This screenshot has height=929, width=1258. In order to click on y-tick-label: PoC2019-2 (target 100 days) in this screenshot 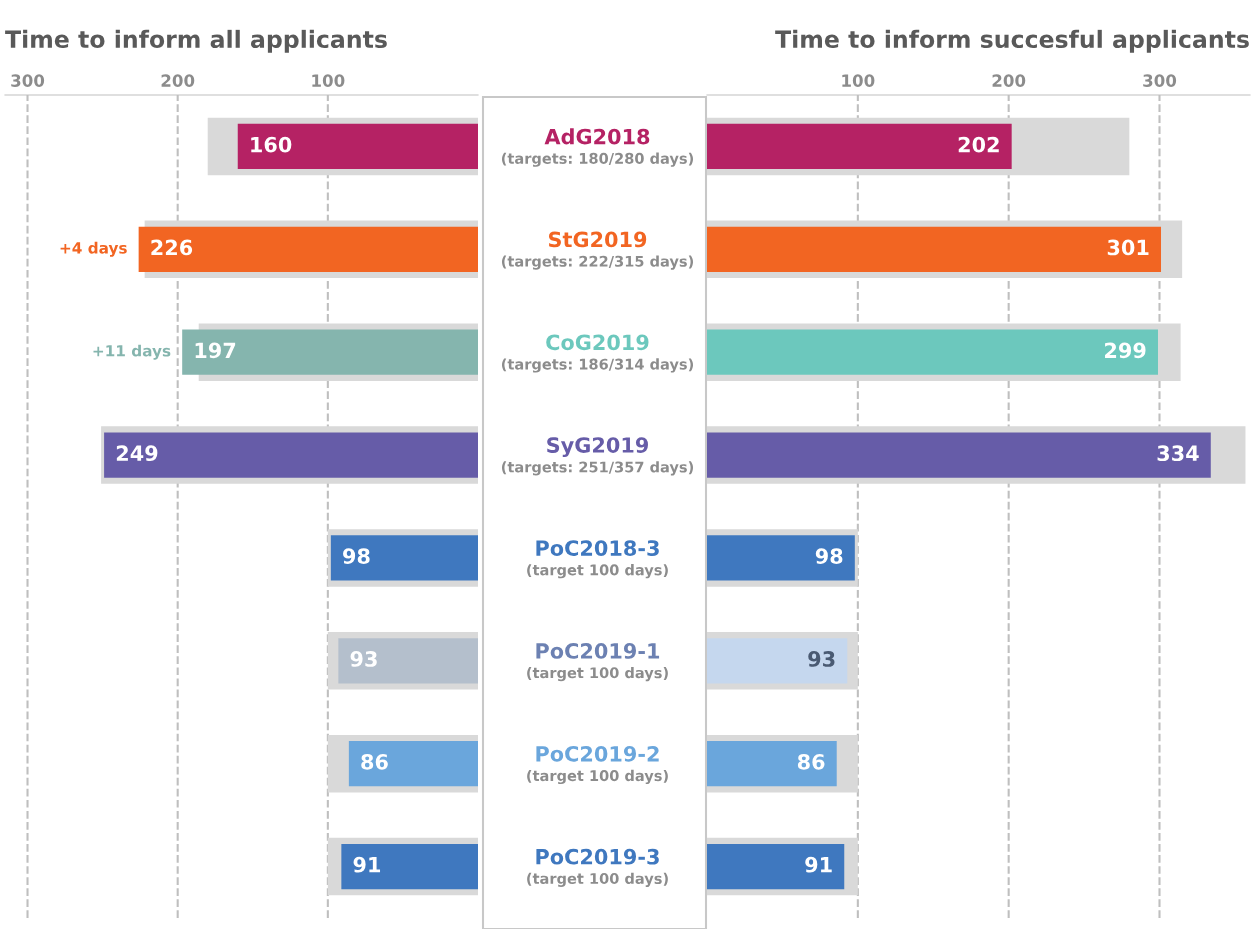, I will do `click(597, 765)`.